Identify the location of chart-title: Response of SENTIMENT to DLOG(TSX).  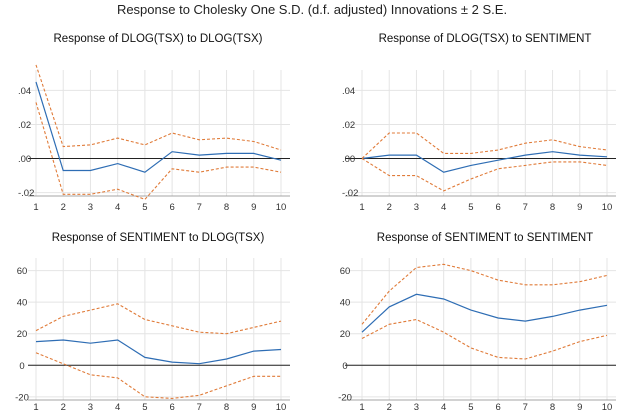
(158, 238).